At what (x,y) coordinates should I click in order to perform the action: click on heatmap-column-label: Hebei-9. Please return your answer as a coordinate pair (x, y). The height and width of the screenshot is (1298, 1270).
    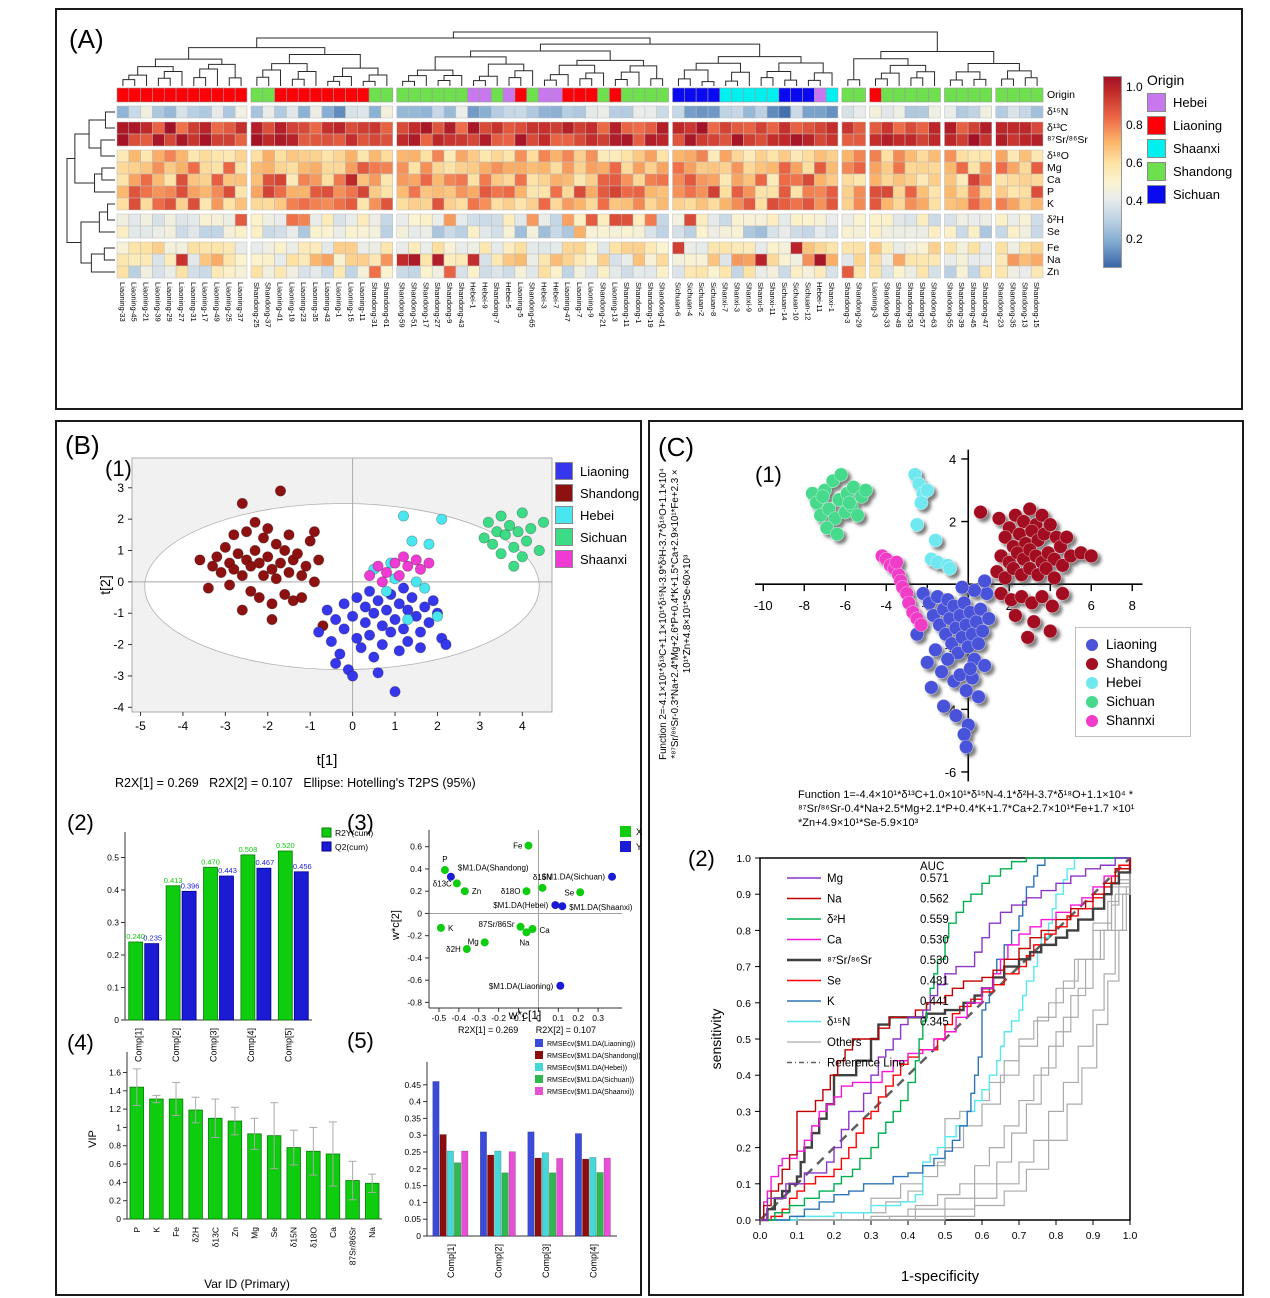
    Looking at the image, I should click on (485, 295).